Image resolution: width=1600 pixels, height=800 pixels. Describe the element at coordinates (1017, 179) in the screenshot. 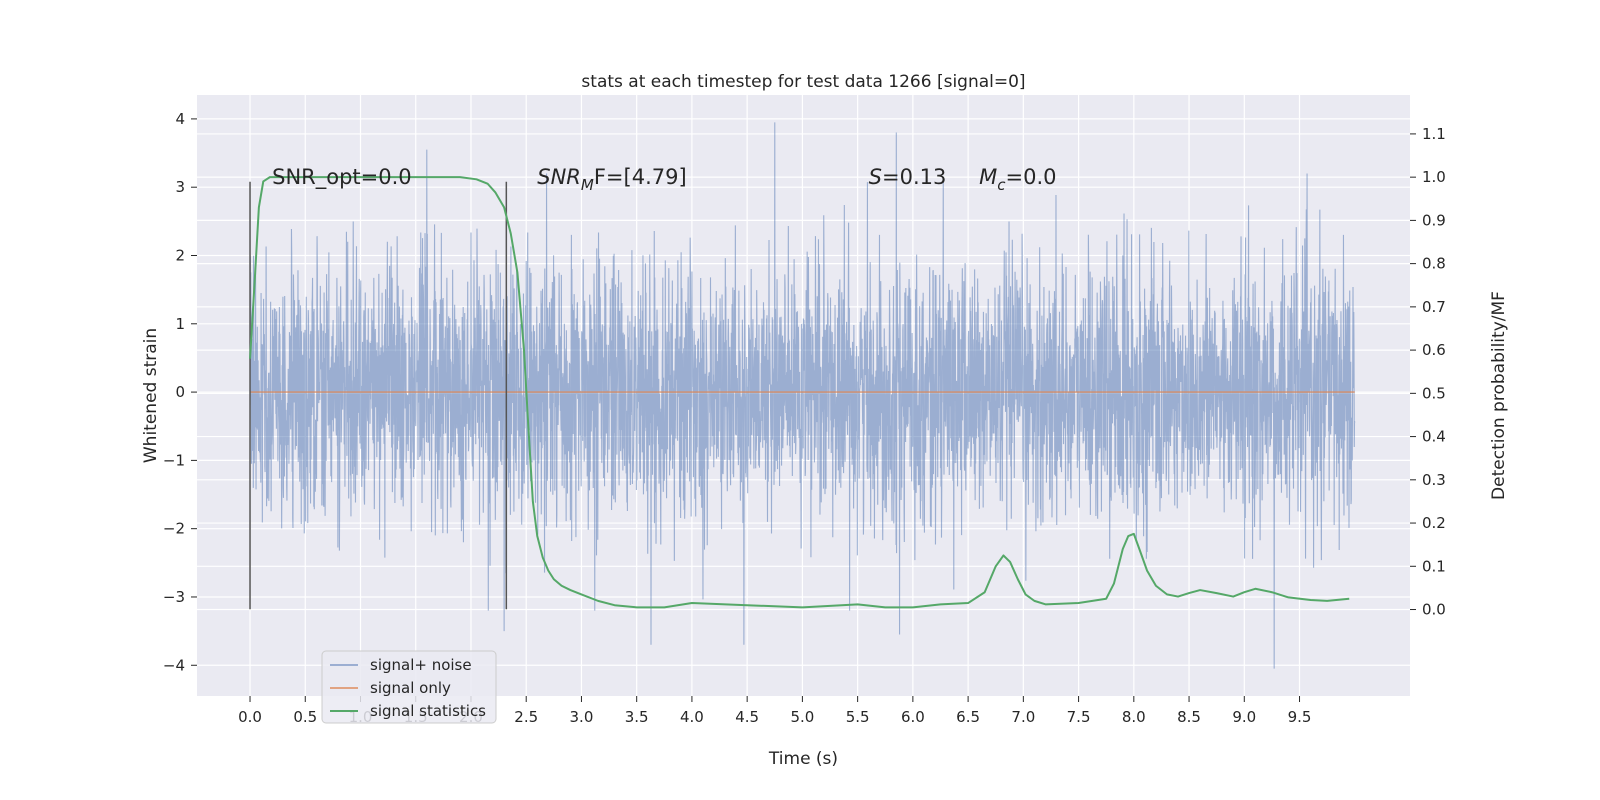

I see `annotation-3: Mc=0.0` at that location.